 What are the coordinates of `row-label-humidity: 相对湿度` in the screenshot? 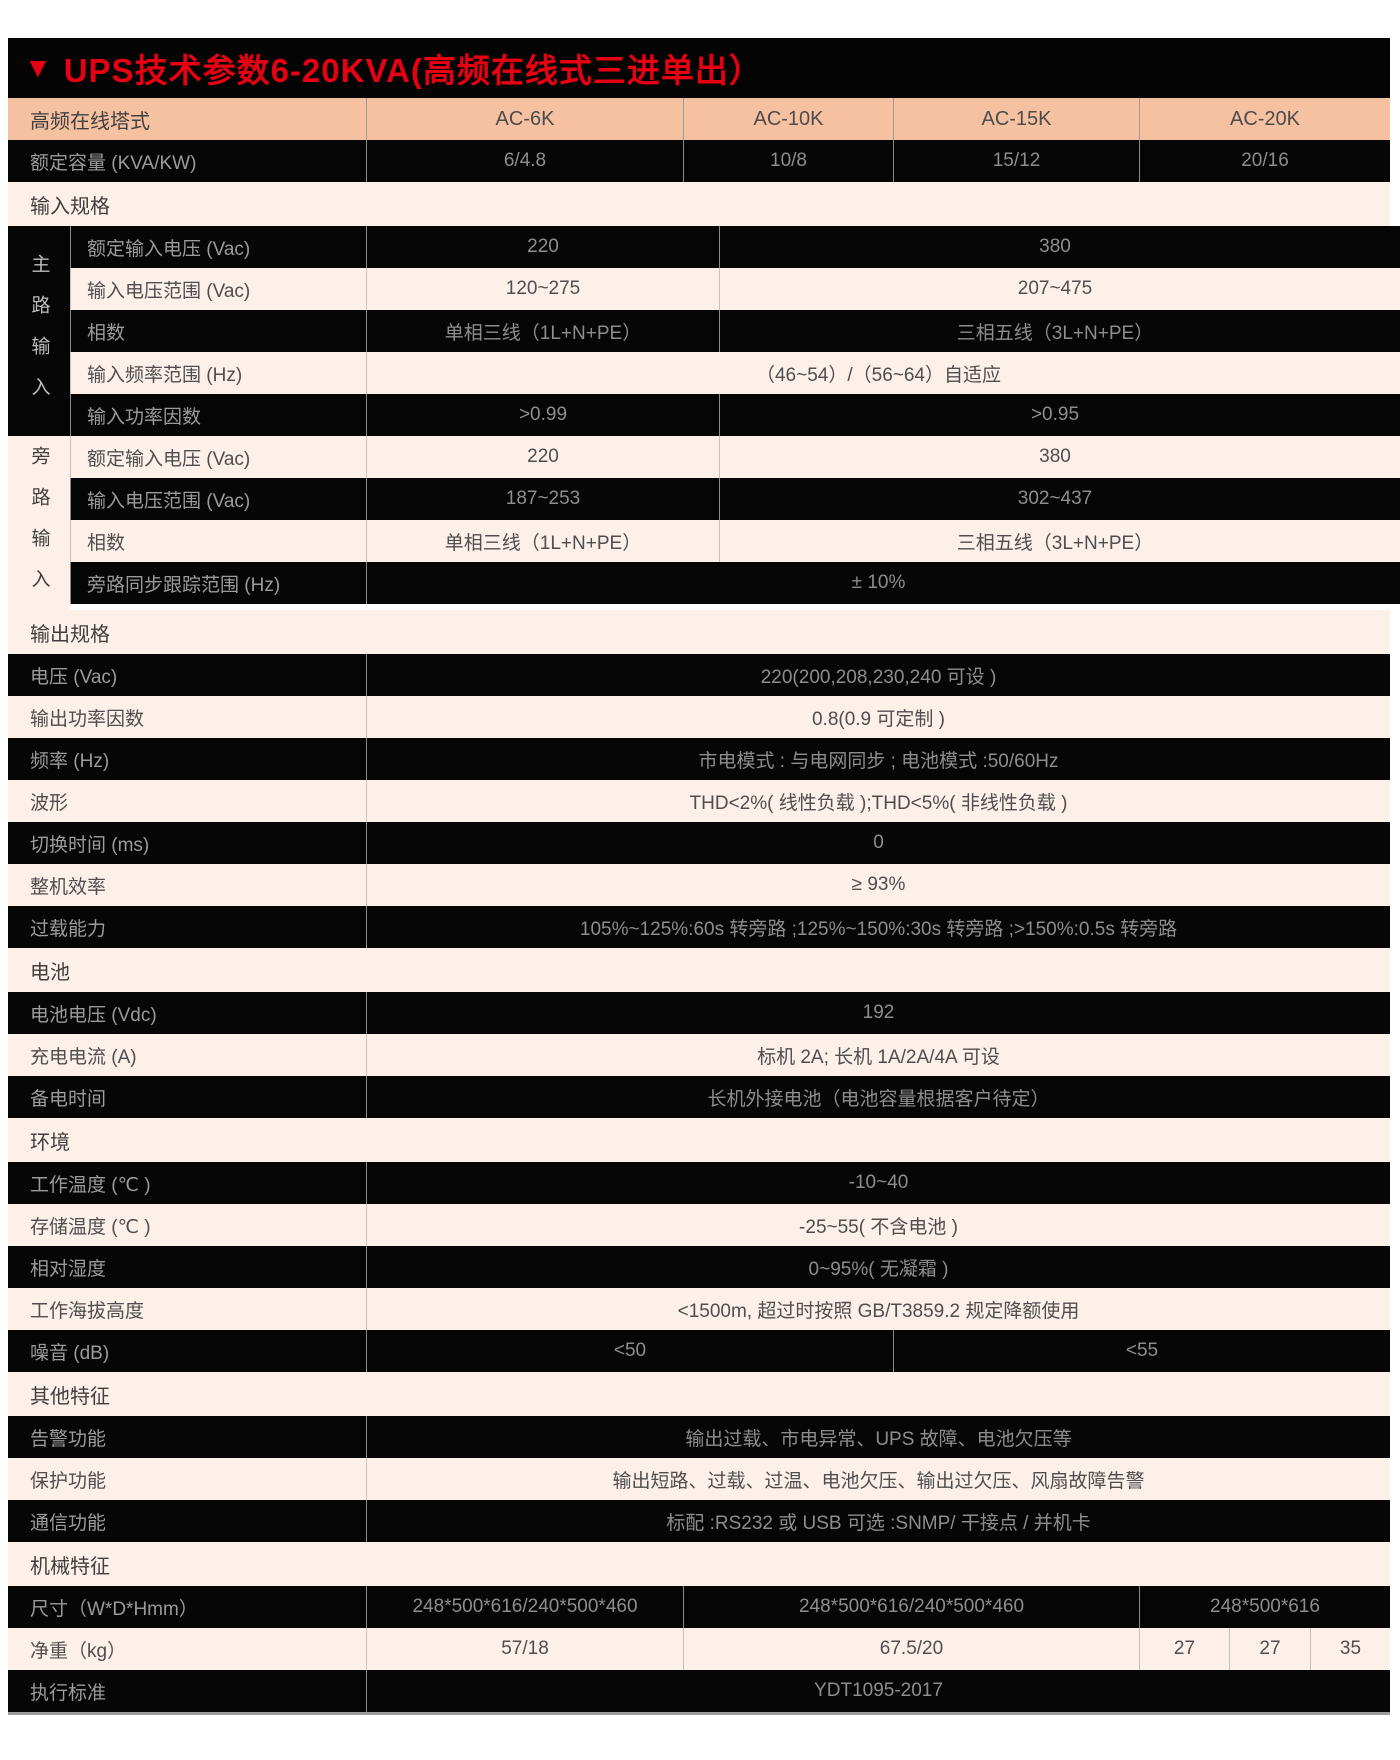 It's located at (68, 1269).